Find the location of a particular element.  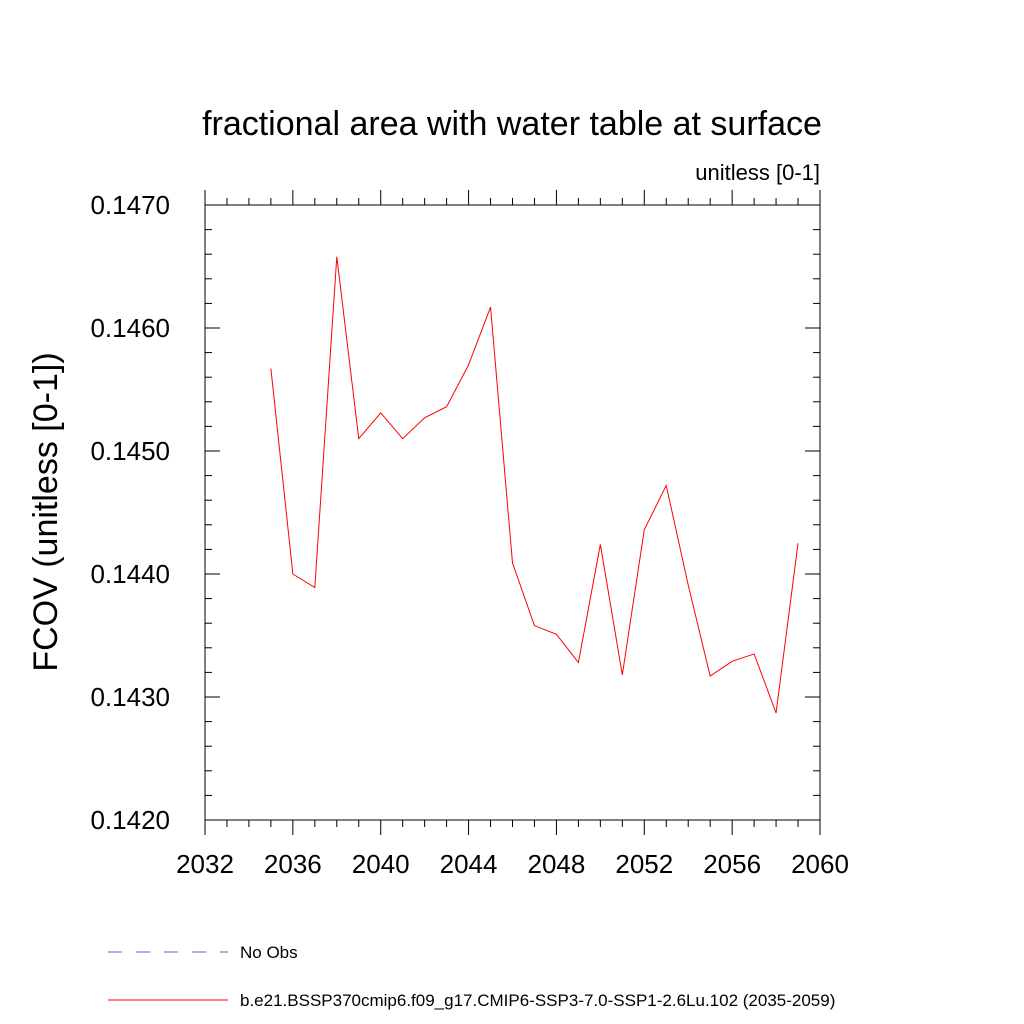

y-tick-label: 0.1450 is located at coordinates (130, 451).